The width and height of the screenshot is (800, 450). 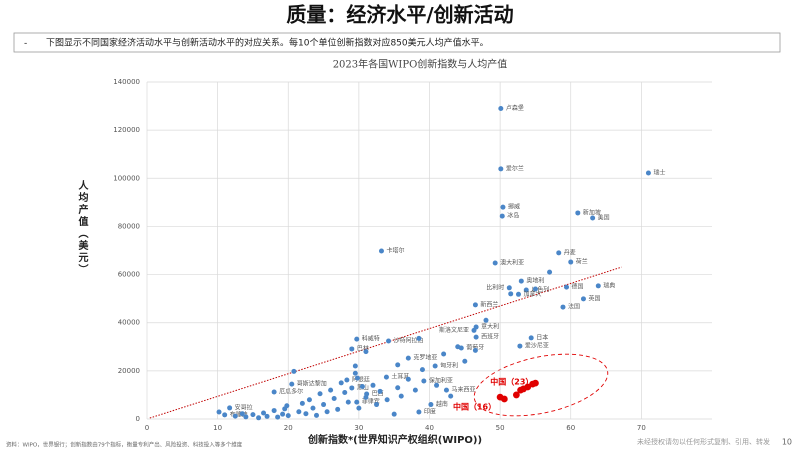 I want to click on y-tick-label: 0, so click(x=138, y=419).